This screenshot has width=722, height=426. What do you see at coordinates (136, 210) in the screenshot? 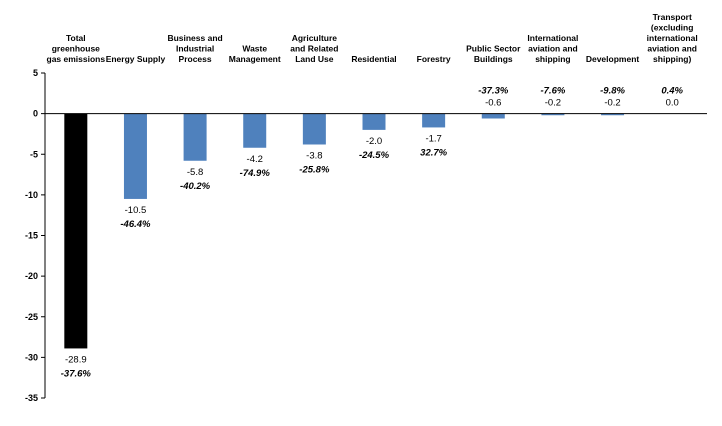
I see `value-label: -10.5` at bounding box center [136, 210].